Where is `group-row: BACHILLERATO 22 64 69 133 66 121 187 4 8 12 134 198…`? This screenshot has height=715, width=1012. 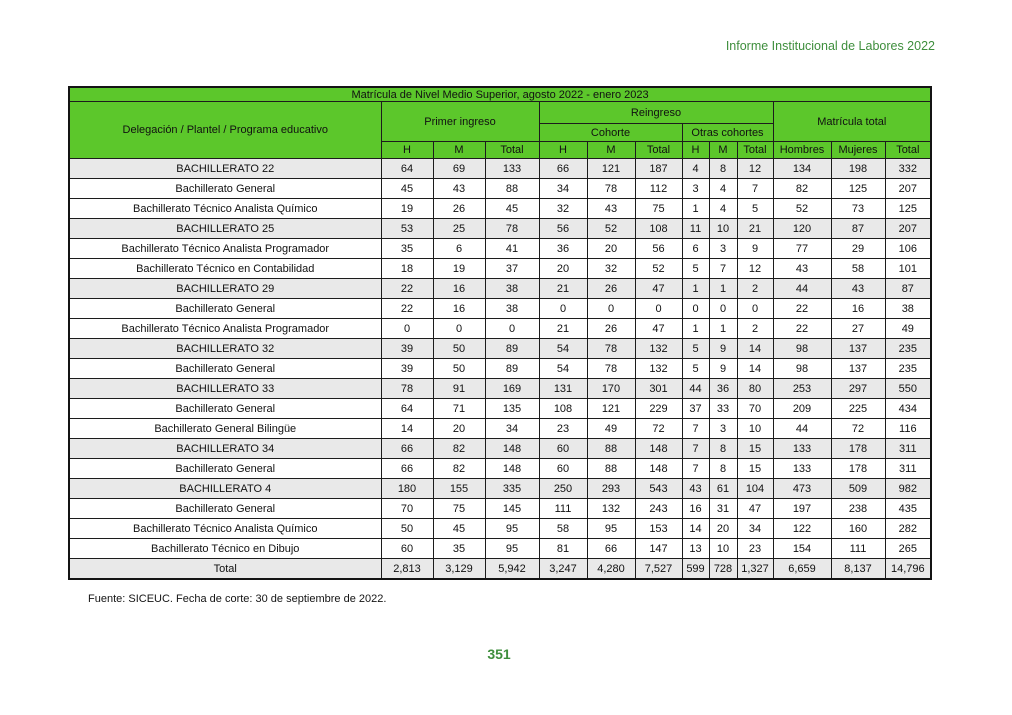 group-row: BACHILLERATO 22 64 69 133 66 121 187 4 8 12 134 198… is located at coordinates (500, 168).